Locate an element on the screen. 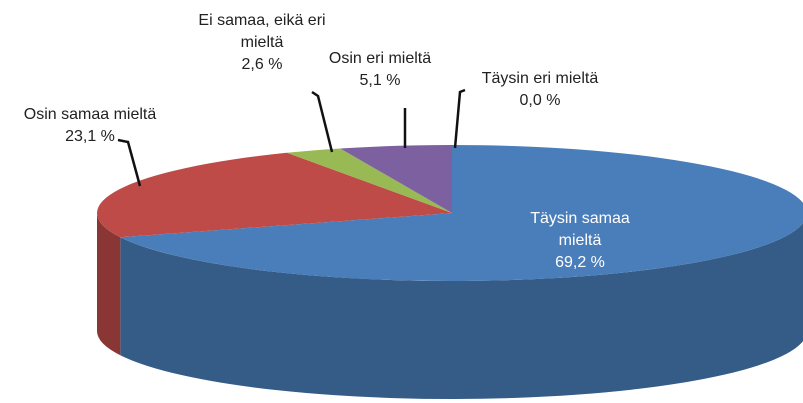 The image size is (803, 403). category-label: Osin samaa mieltä is located at coordinates (90, 114).